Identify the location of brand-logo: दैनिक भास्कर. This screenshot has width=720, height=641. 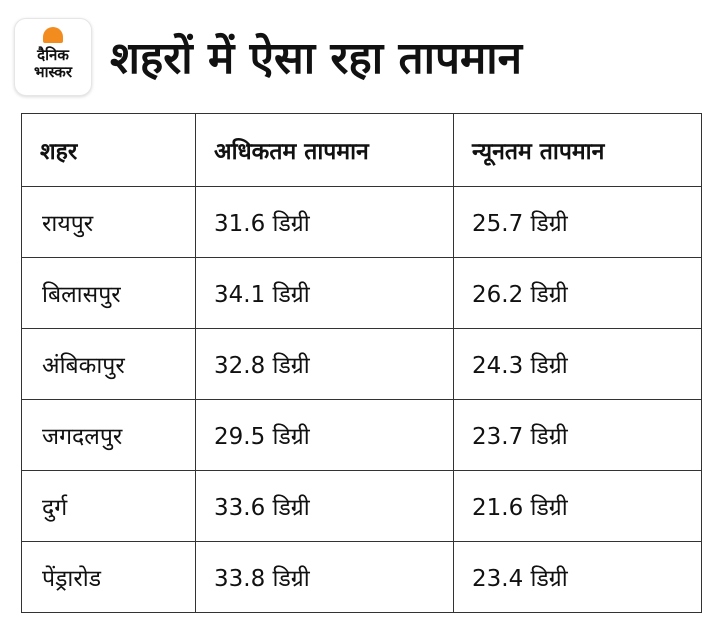
(53, 57).